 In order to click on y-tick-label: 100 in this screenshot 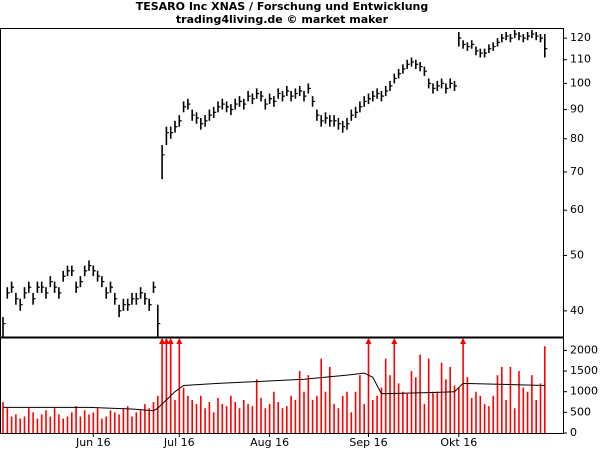, I will do `click(580, 82)`.